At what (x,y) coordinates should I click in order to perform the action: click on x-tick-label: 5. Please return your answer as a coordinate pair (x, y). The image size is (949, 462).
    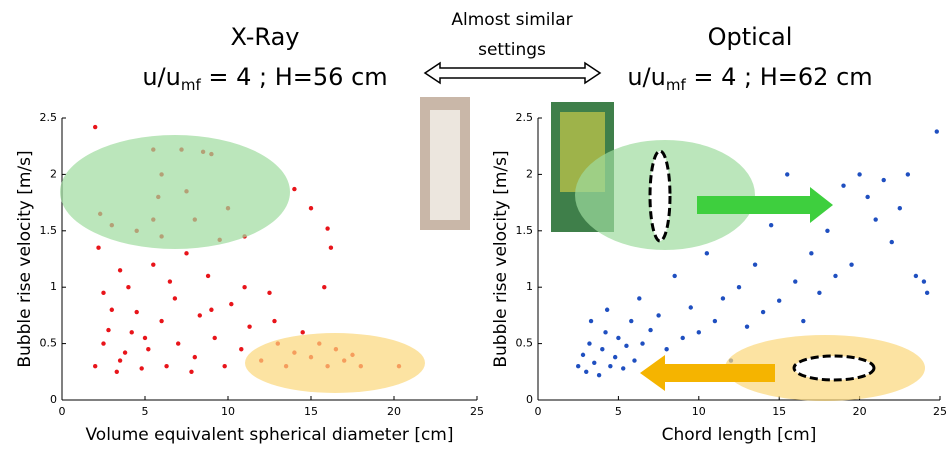
    Looking at the image, I should click on (145, 411).